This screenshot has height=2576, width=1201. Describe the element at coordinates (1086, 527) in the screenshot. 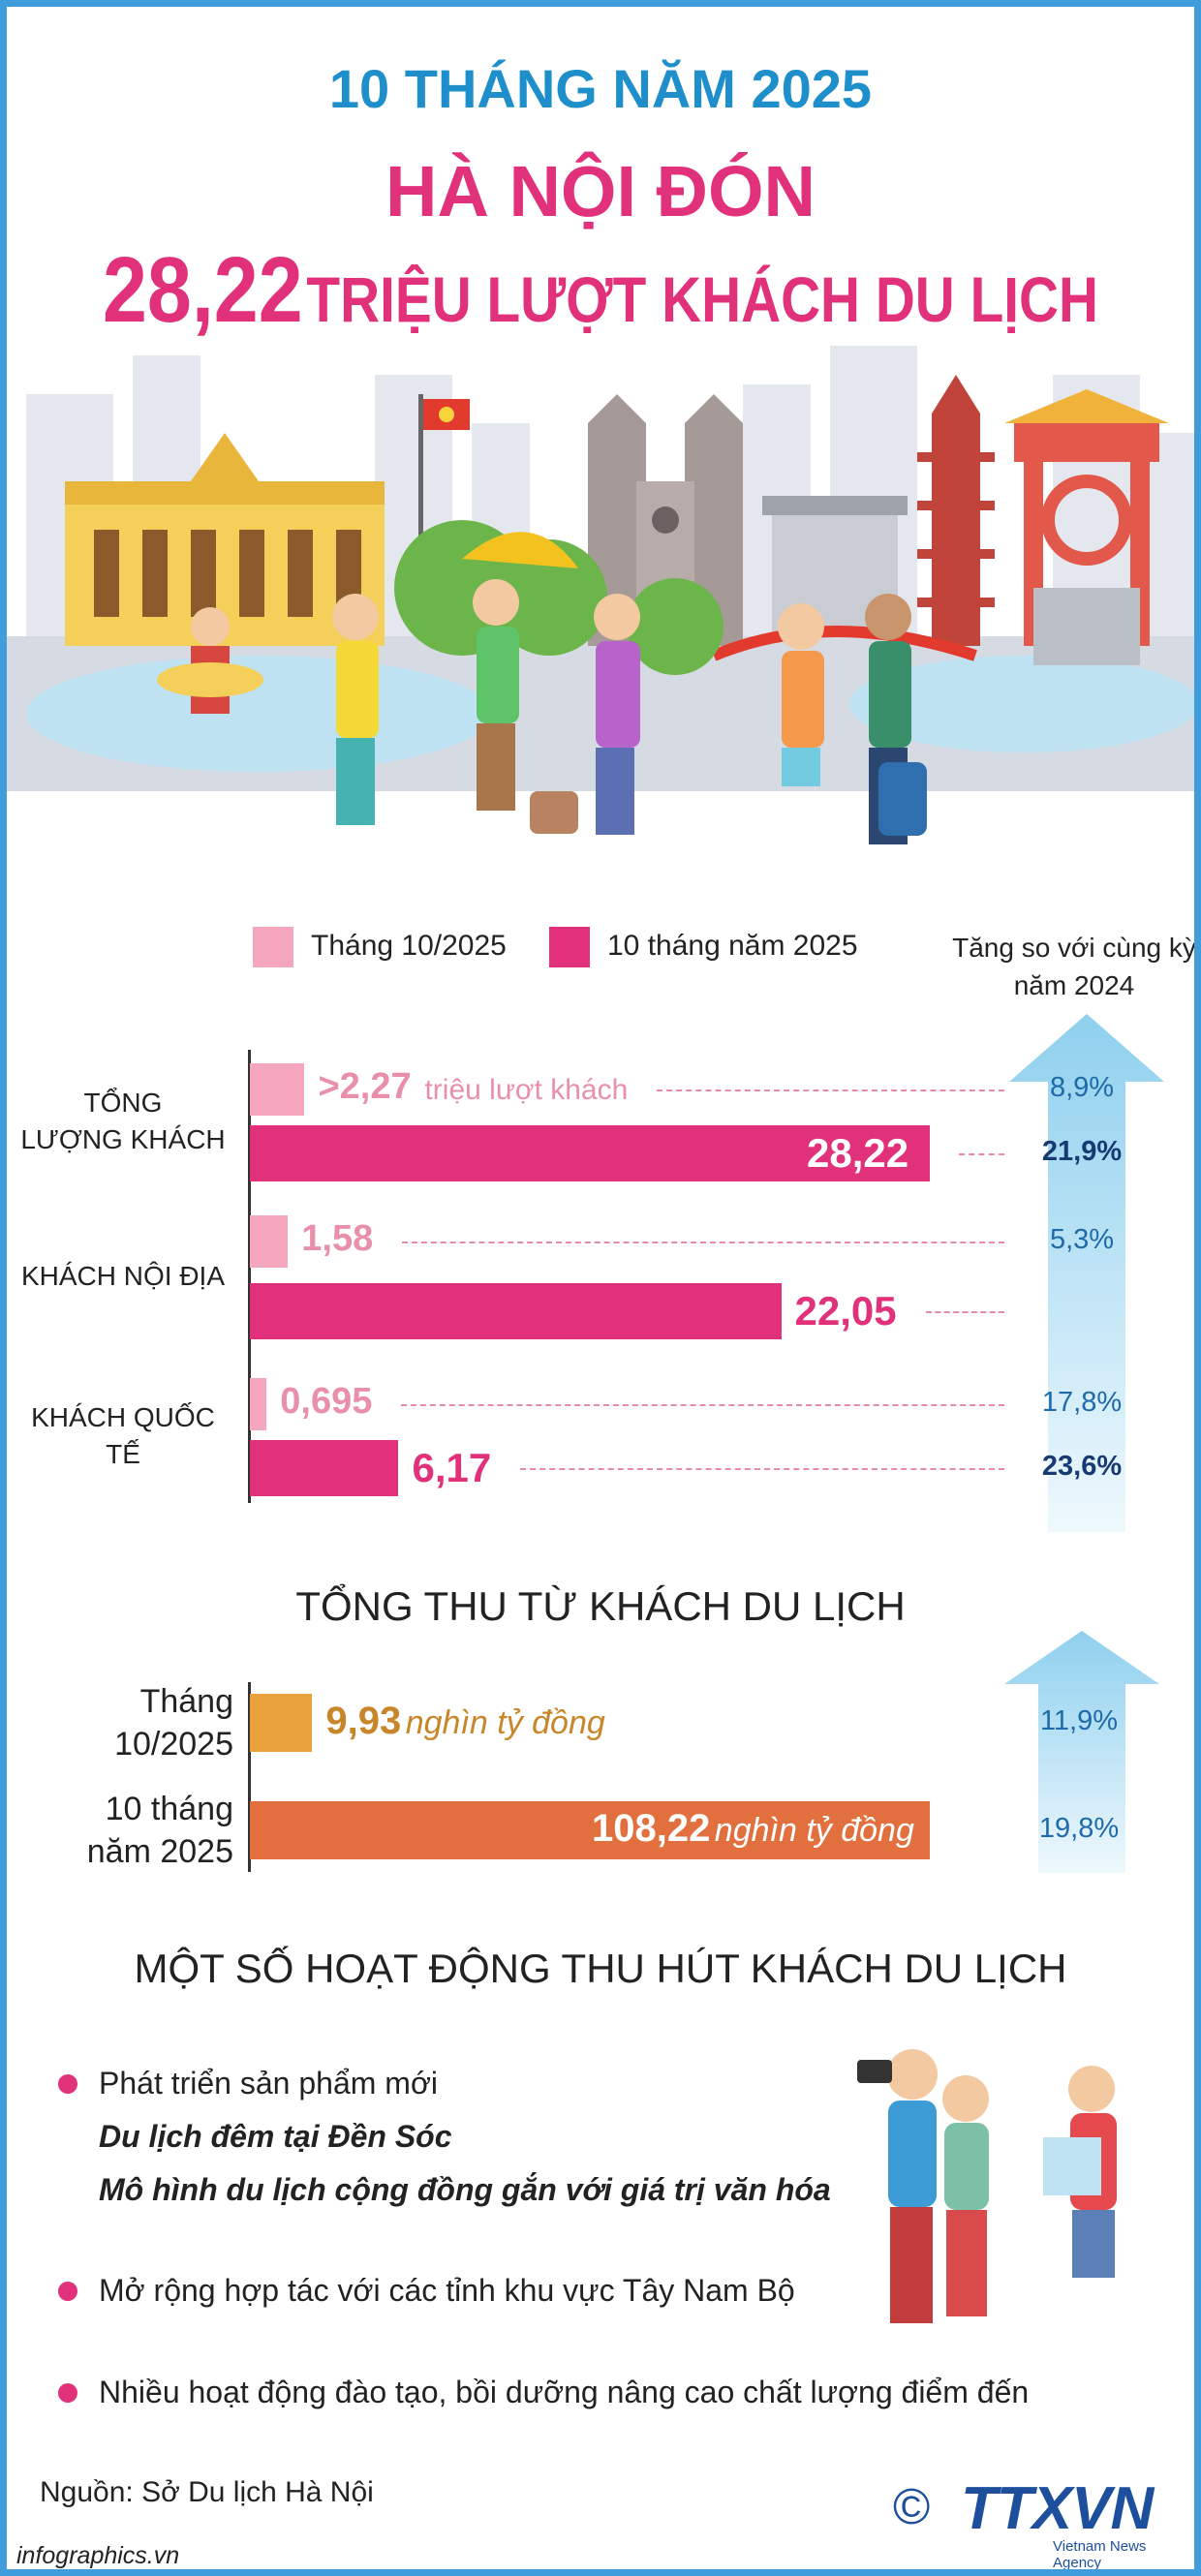

I see `gate` at that location.